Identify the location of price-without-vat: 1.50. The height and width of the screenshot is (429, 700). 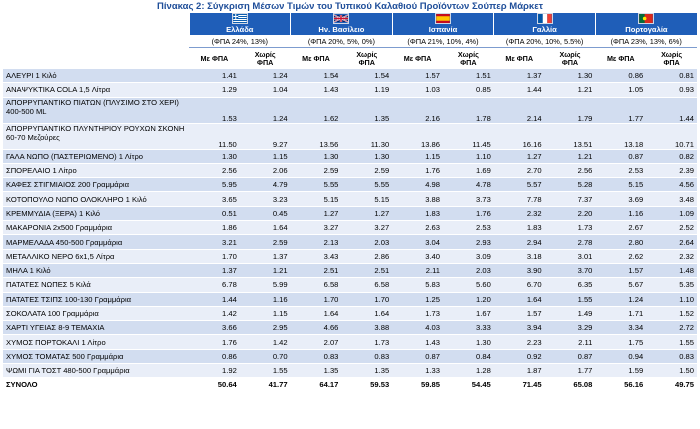
(671, 371).